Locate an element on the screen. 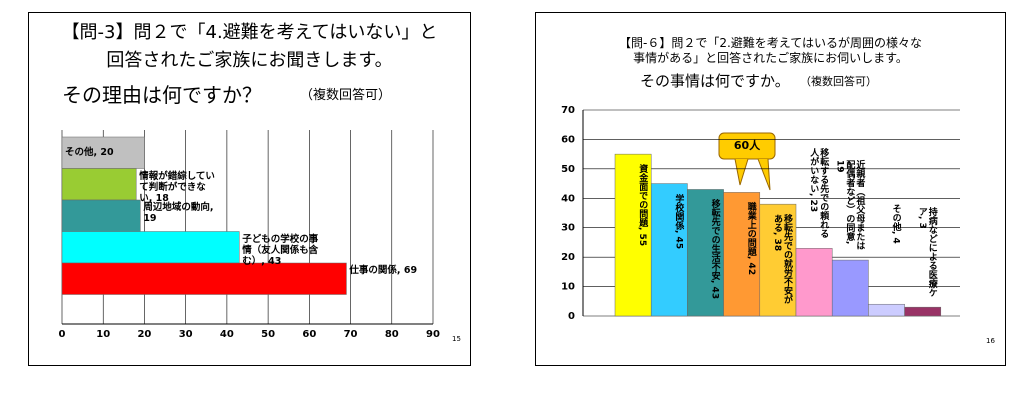 The height and width of the screenshot is (404, 1033). value-label: 近親者（祖父母または配偶者など）の同意, 19 is located at coordinates (849, 205).